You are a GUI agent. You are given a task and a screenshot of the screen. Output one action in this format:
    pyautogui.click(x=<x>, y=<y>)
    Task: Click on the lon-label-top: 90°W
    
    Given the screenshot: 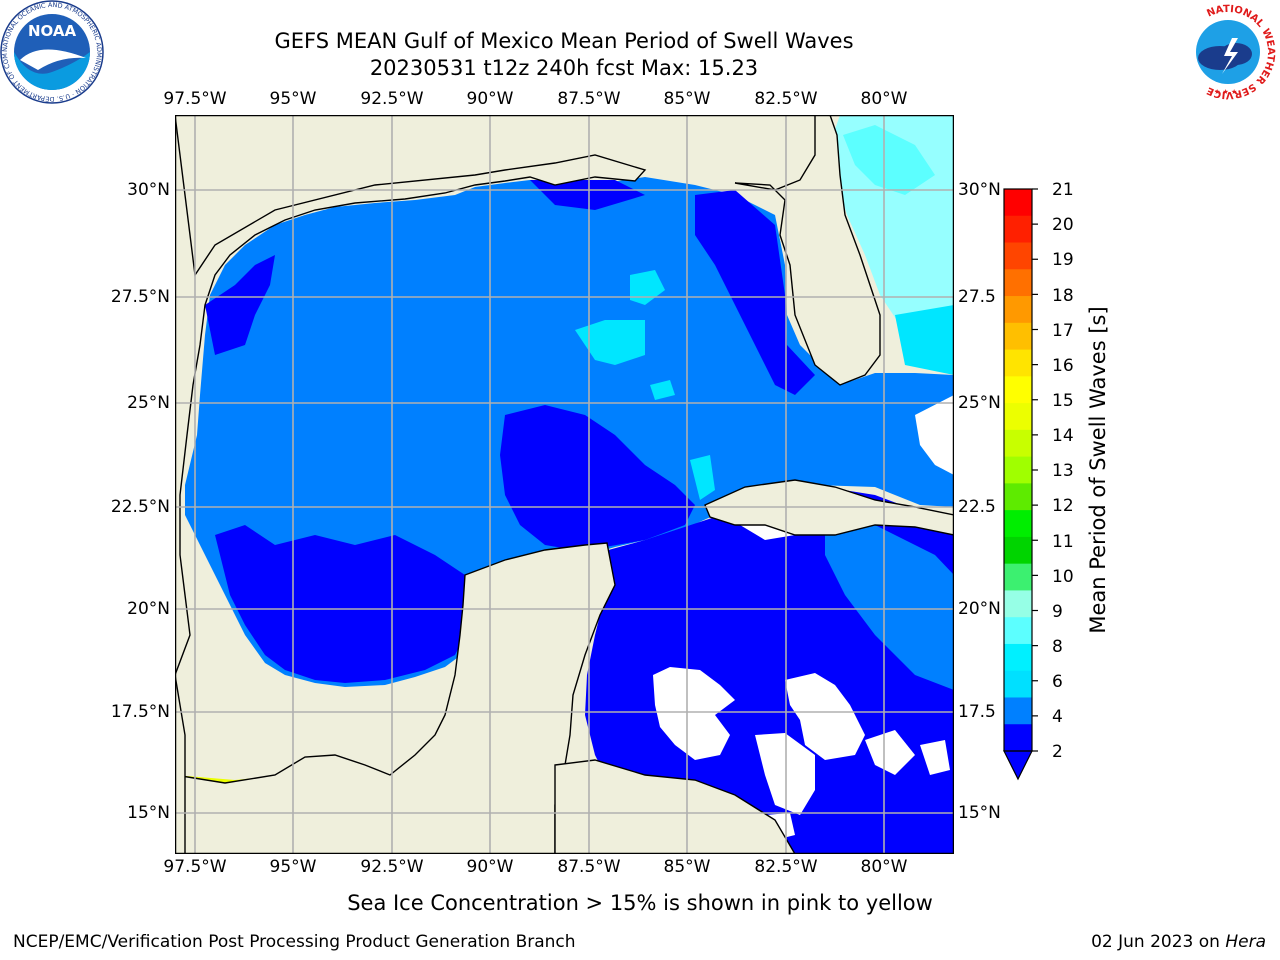 What is the action you would take?
    pyautogui.click(x=490, y=99)
    